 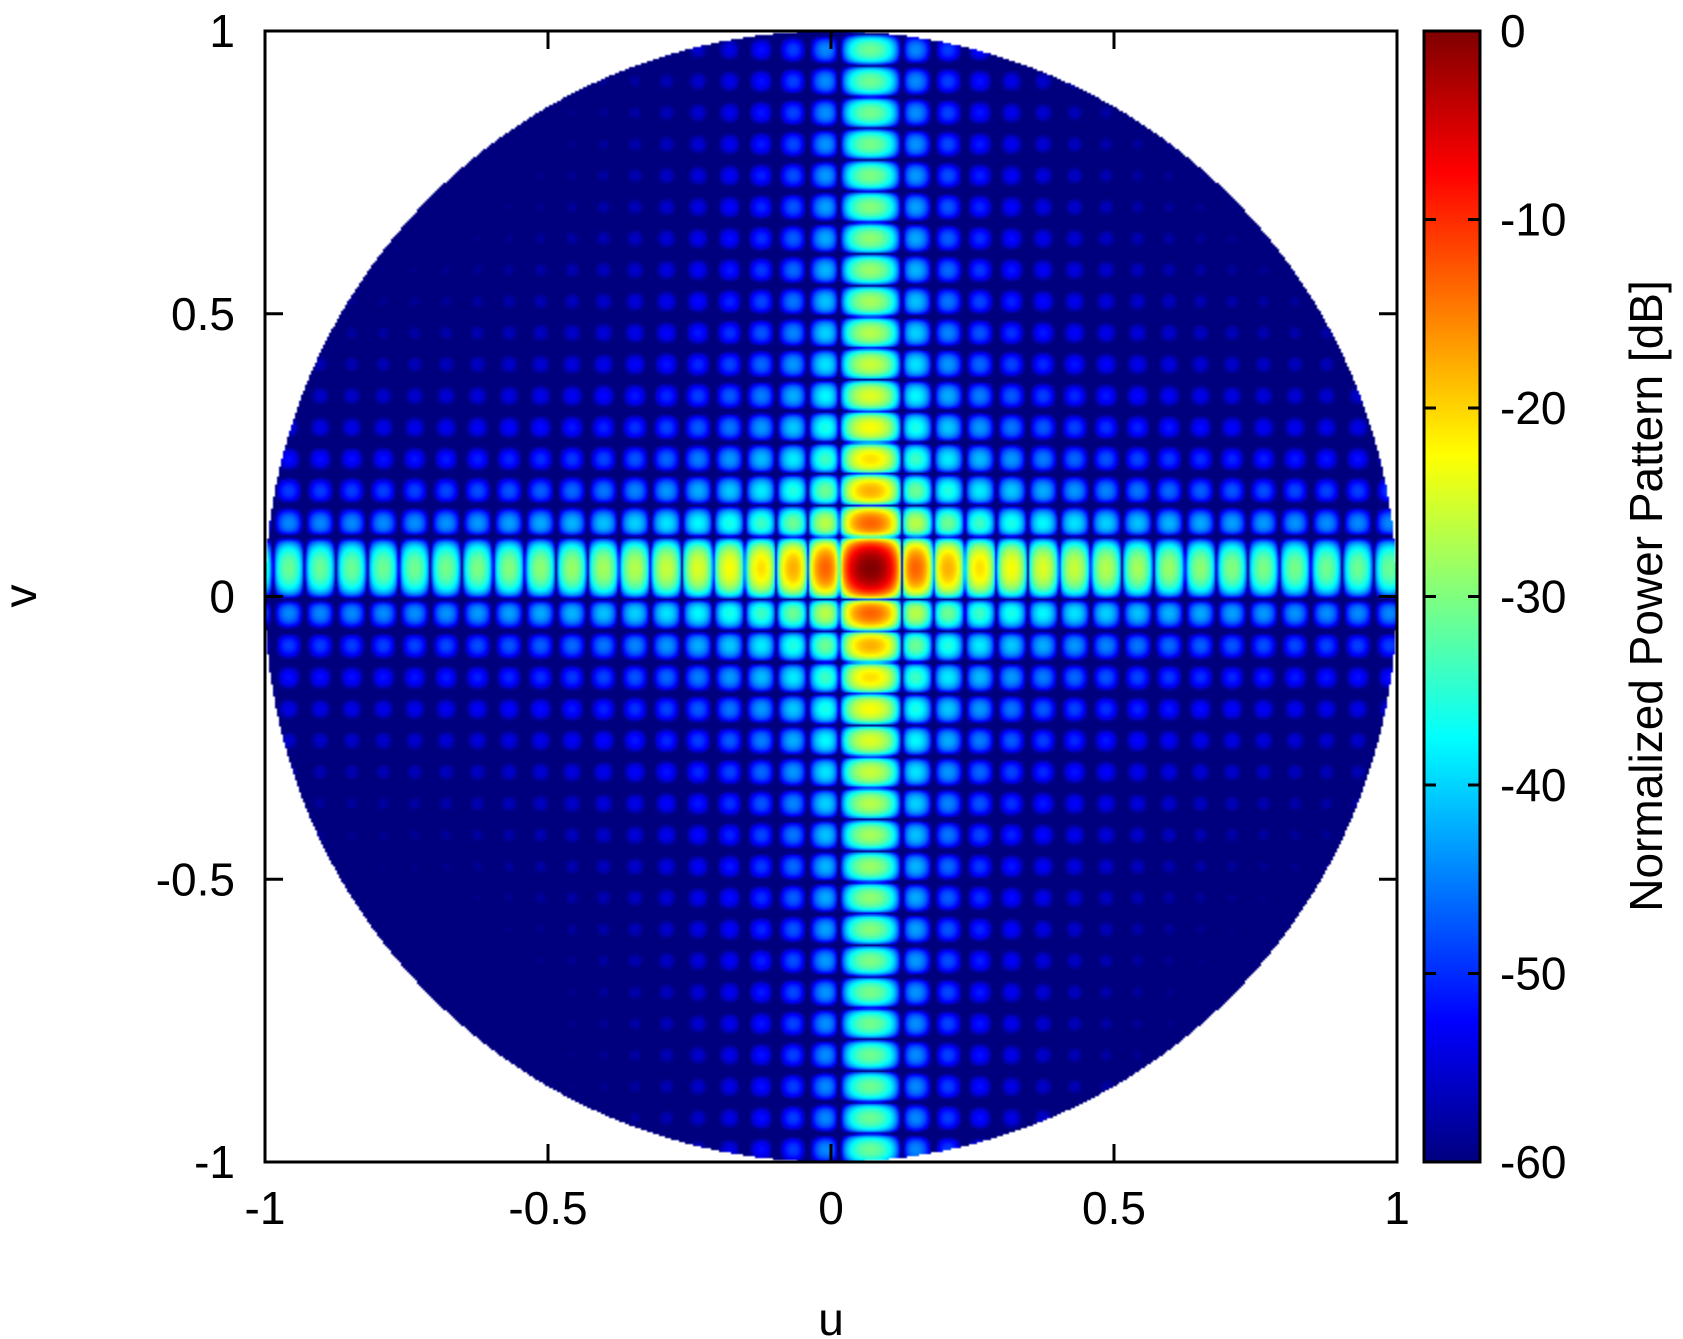 What do you see at coordinates (1646, 596) in the screenshot?
I see `colorbar-label: Normalized Power Pattern [dB]` at bounding box center [1646, 596].